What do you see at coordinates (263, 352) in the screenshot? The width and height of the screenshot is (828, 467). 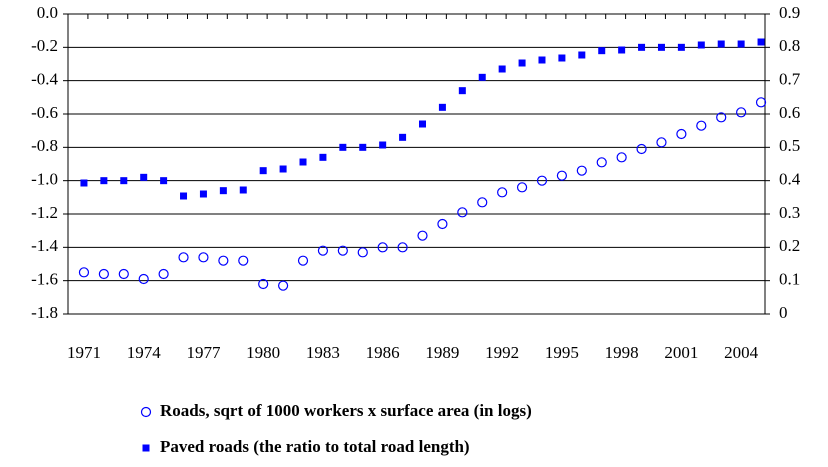 I see `x-tick-label: 1980` at bounding box center [263, 352].